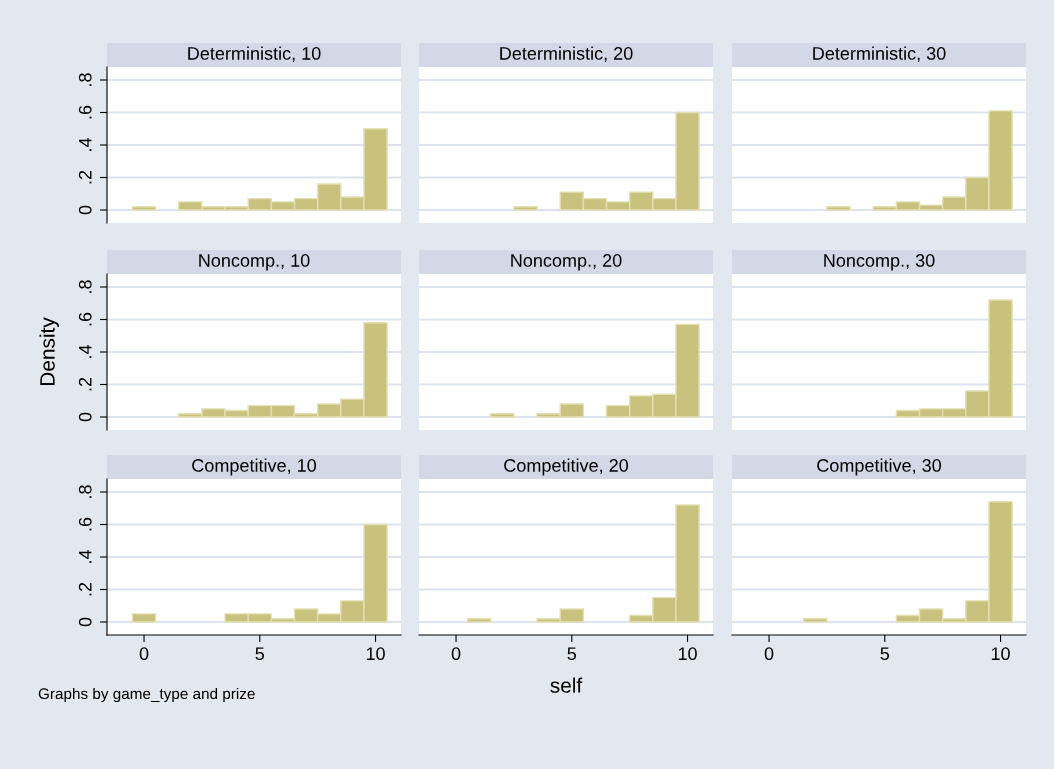 This screenshot has height=769, width=1054. What do you see at coordinates (879, 54) in the screenshot?
I see `chart-title: Deterministic, 30` at bounding box center [879, 54].